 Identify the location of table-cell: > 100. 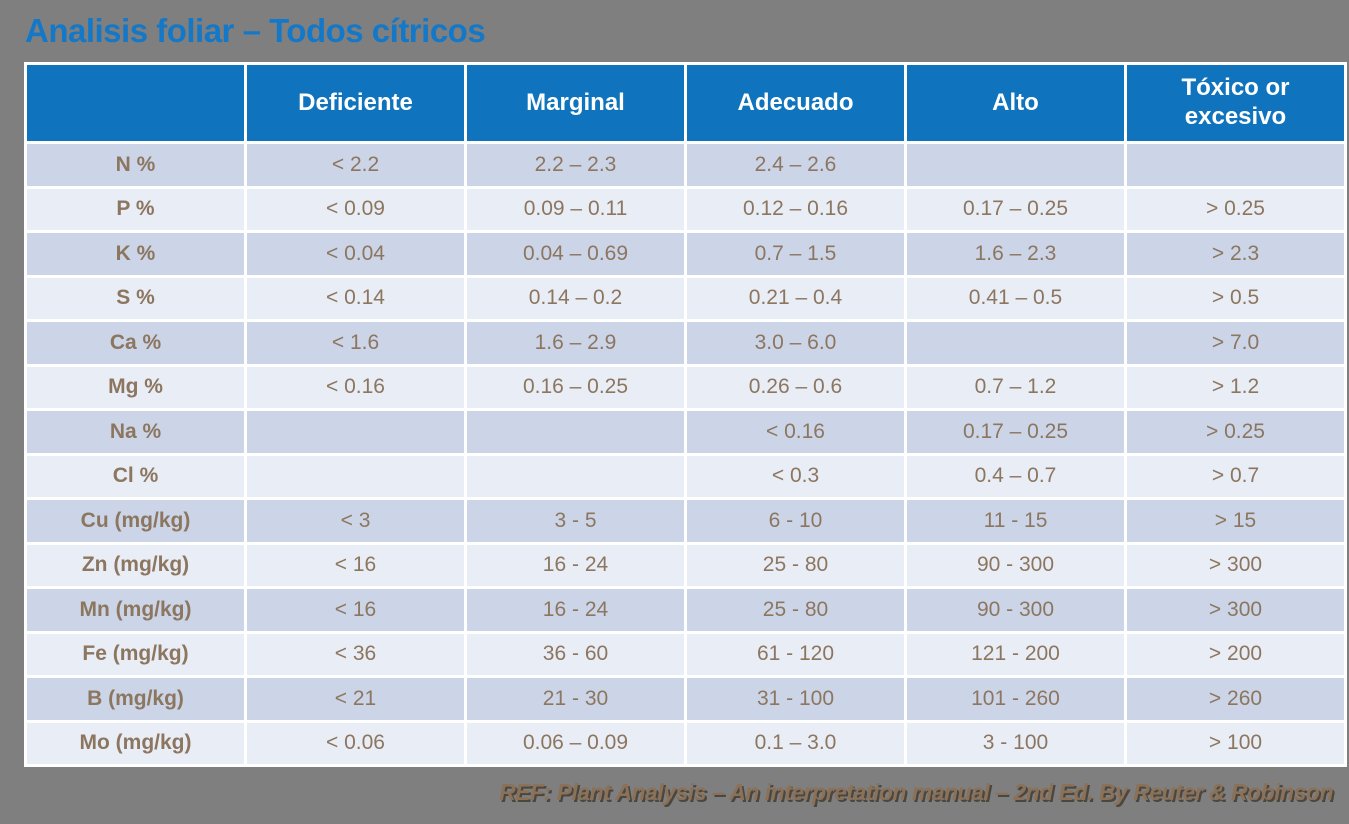
(1235, 743).